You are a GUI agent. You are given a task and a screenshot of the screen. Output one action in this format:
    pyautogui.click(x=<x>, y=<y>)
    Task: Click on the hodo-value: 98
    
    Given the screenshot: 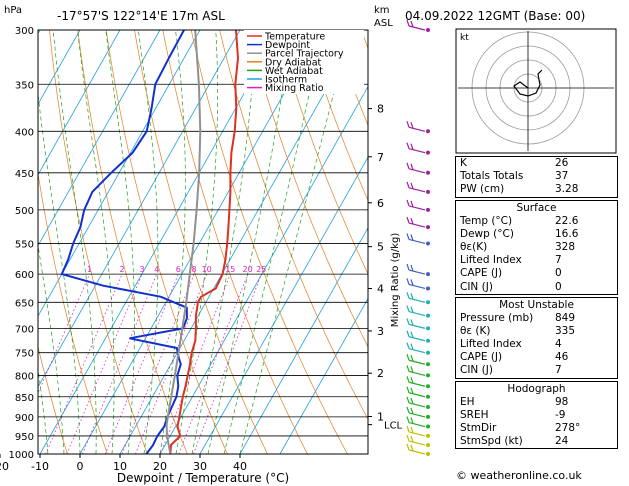 What is the action you would take?
    pyautogui.click(x=562, y=401)
    